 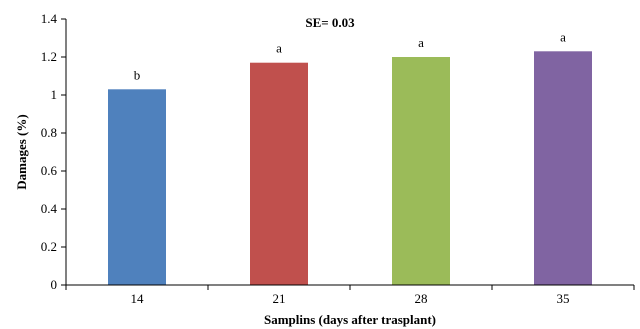 What do you see at coordinates (350, 319) in the screenshot?
I see `x-axis-title: Samplins (days after trasplant)` at bounding box center [350, 319].